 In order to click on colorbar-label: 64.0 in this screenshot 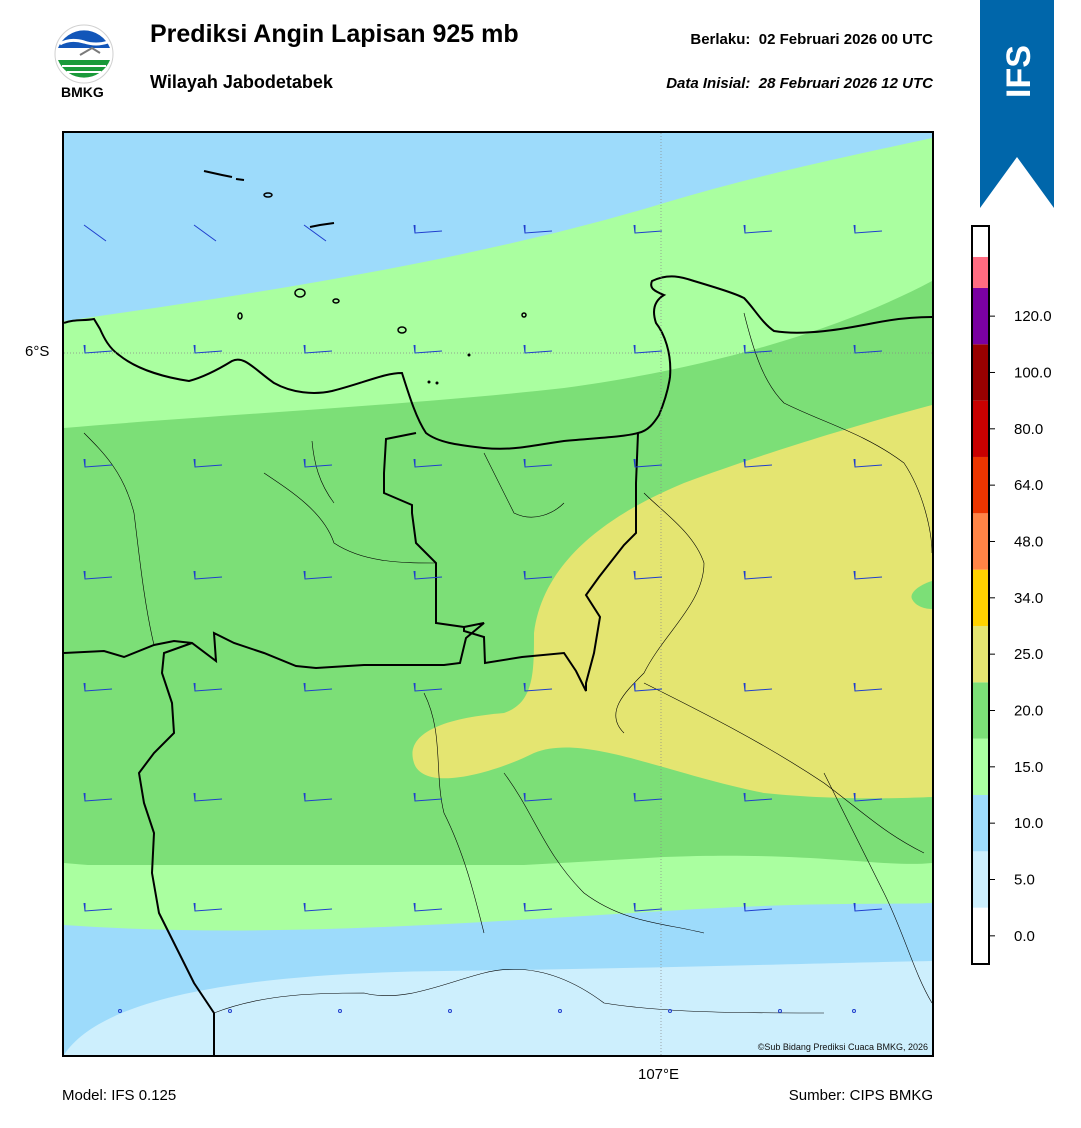, I will do `click(1028, 485)`.